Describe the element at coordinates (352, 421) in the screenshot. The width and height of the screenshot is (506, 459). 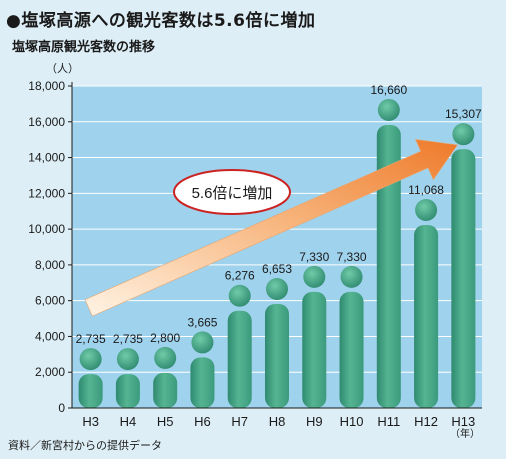
I see `x-tick-label: H10` at that location.